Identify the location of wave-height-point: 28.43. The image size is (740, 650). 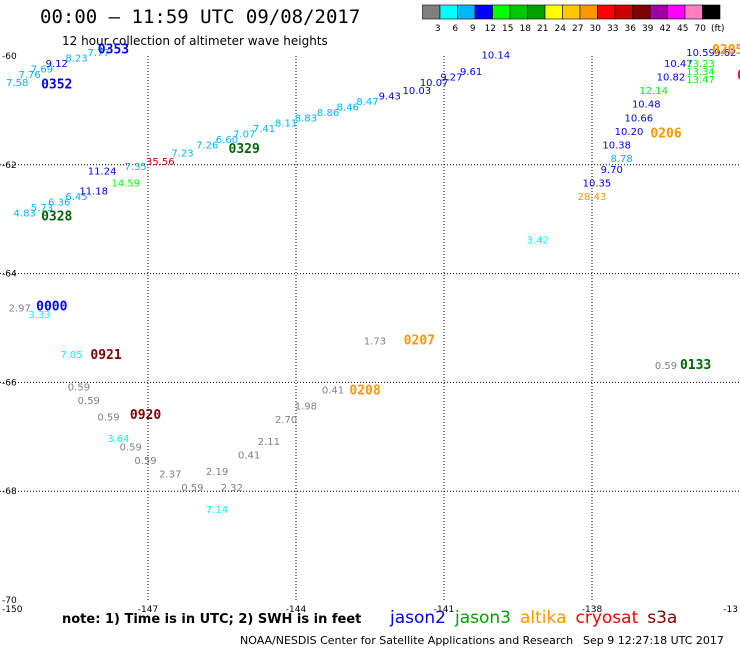
(592, 197).